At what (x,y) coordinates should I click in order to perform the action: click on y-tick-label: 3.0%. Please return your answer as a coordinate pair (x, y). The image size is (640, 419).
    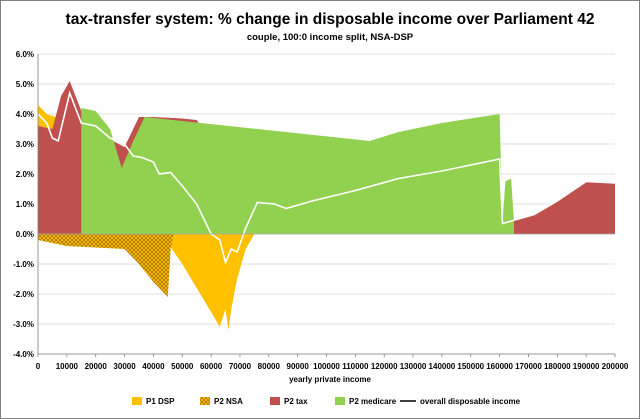
    Looking at the image, I should click on (25, 144).